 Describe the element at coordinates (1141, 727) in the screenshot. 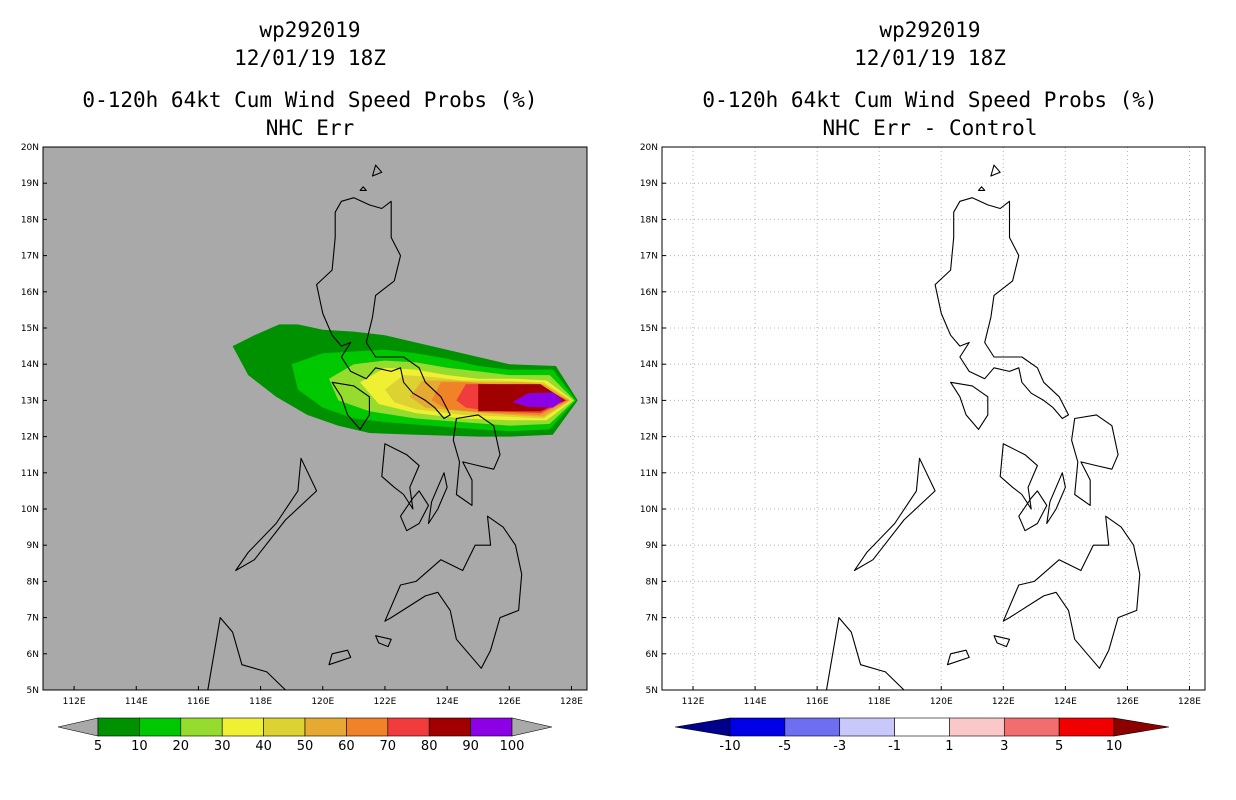

I see `right-colorbar-extend-high` at that location.